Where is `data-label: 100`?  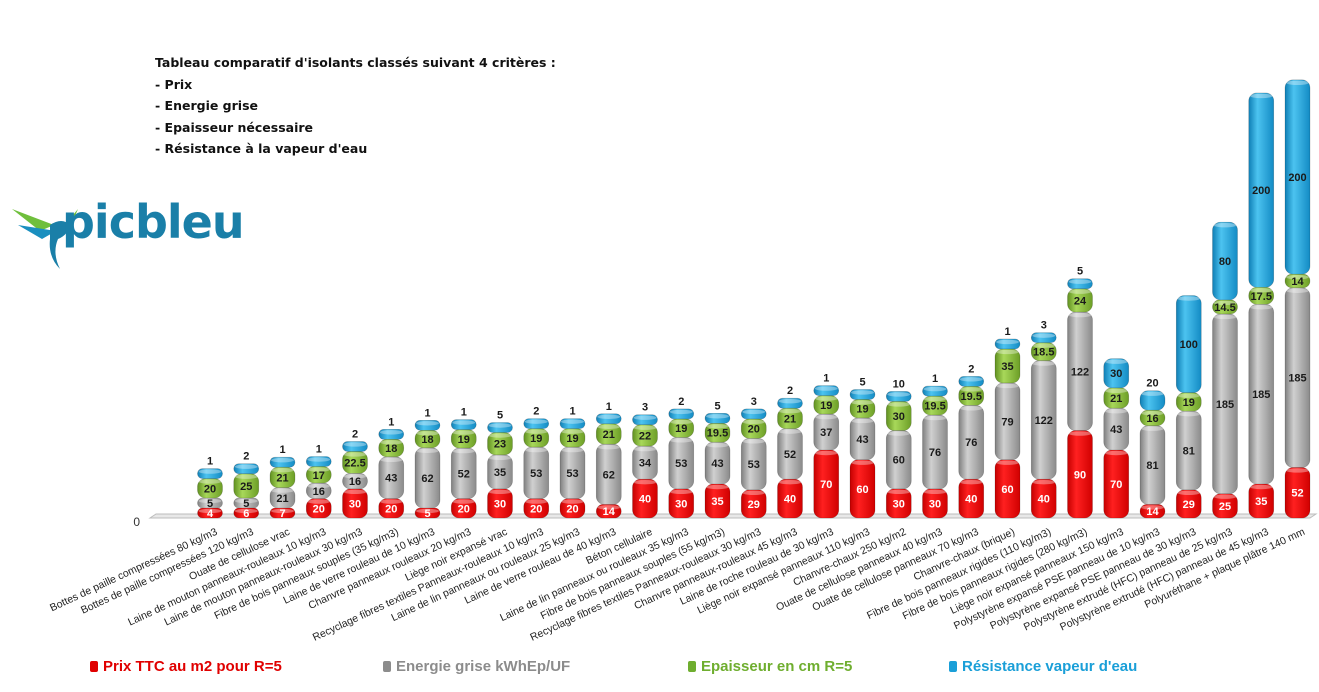 data-label: 100 is located at coordinates (1189, 345).